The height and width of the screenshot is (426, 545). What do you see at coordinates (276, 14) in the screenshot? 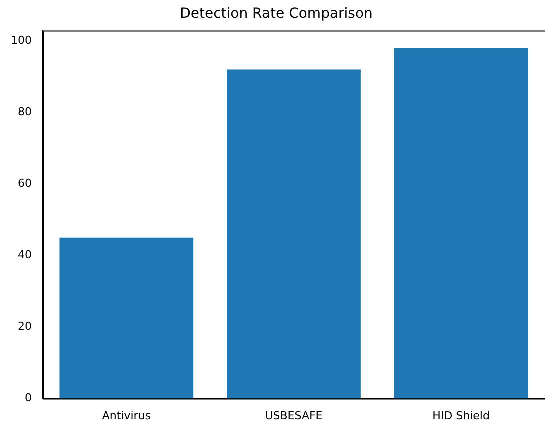
I see `chart-title: Detection Rate Comparison` at bounding box center [276, 14].